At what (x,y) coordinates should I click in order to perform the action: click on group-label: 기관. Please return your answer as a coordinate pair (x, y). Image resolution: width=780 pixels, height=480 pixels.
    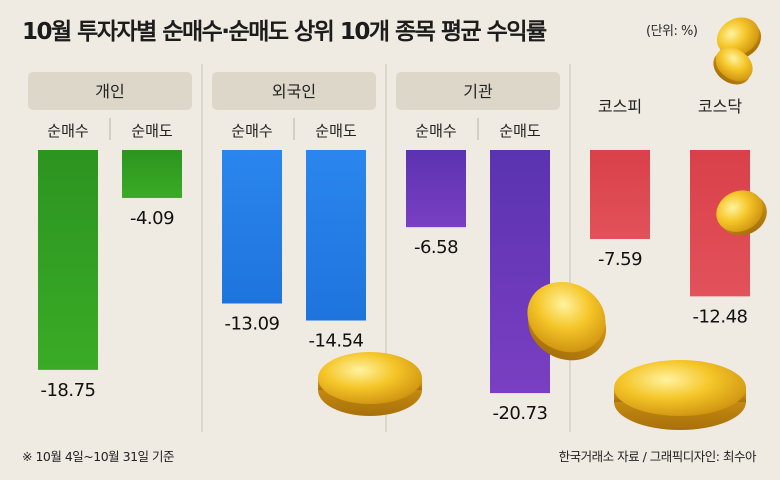
    Looking at the image, I should click on (478, 91).